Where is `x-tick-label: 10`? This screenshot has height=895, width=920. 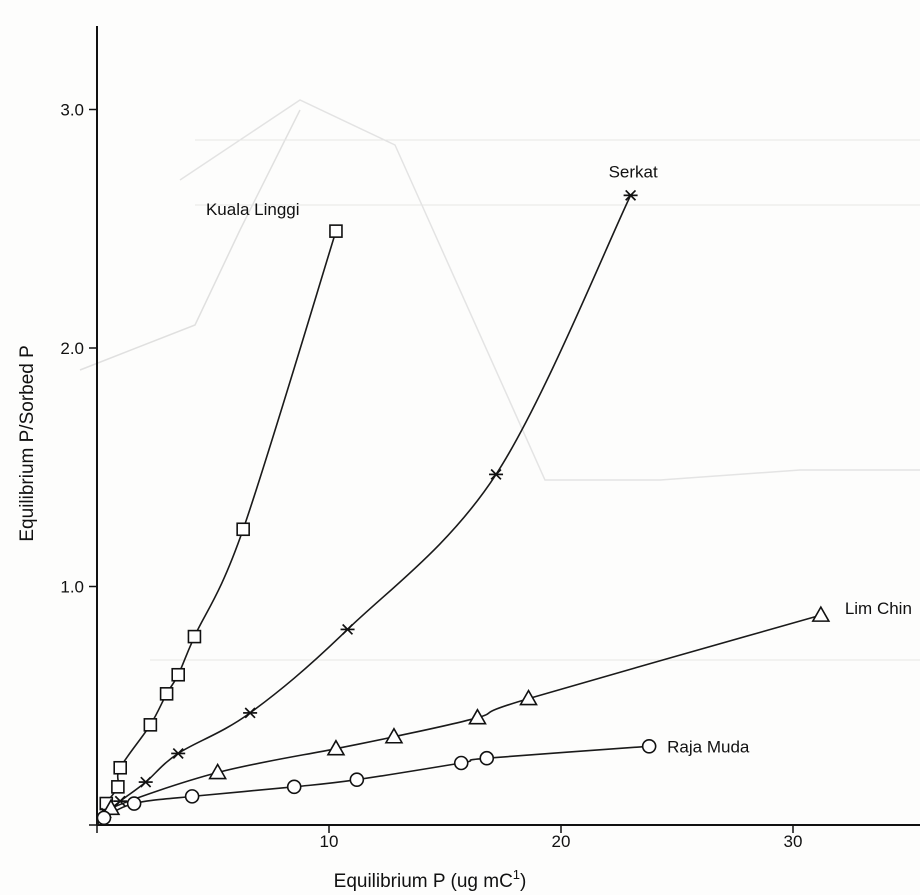
x-tick-label: 10 is located at coordinates (329, 841).